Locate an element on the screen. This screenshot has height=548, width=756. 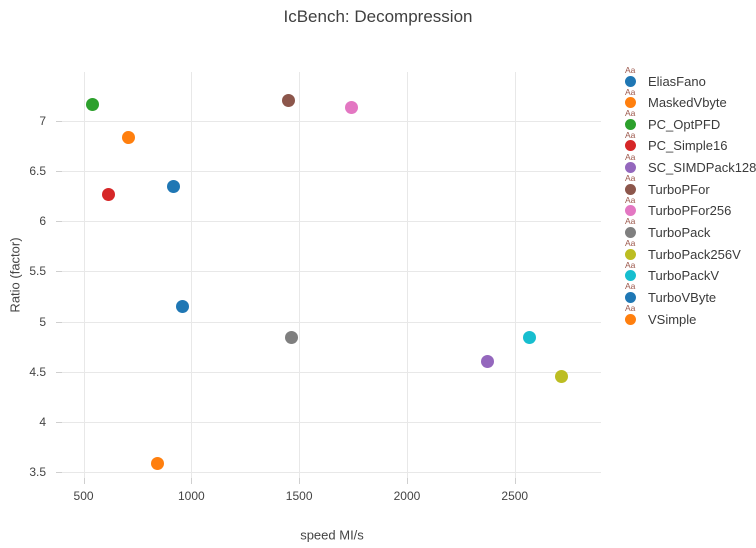
legend-row: PC_Simple16 is located at coordinates (689, 145).